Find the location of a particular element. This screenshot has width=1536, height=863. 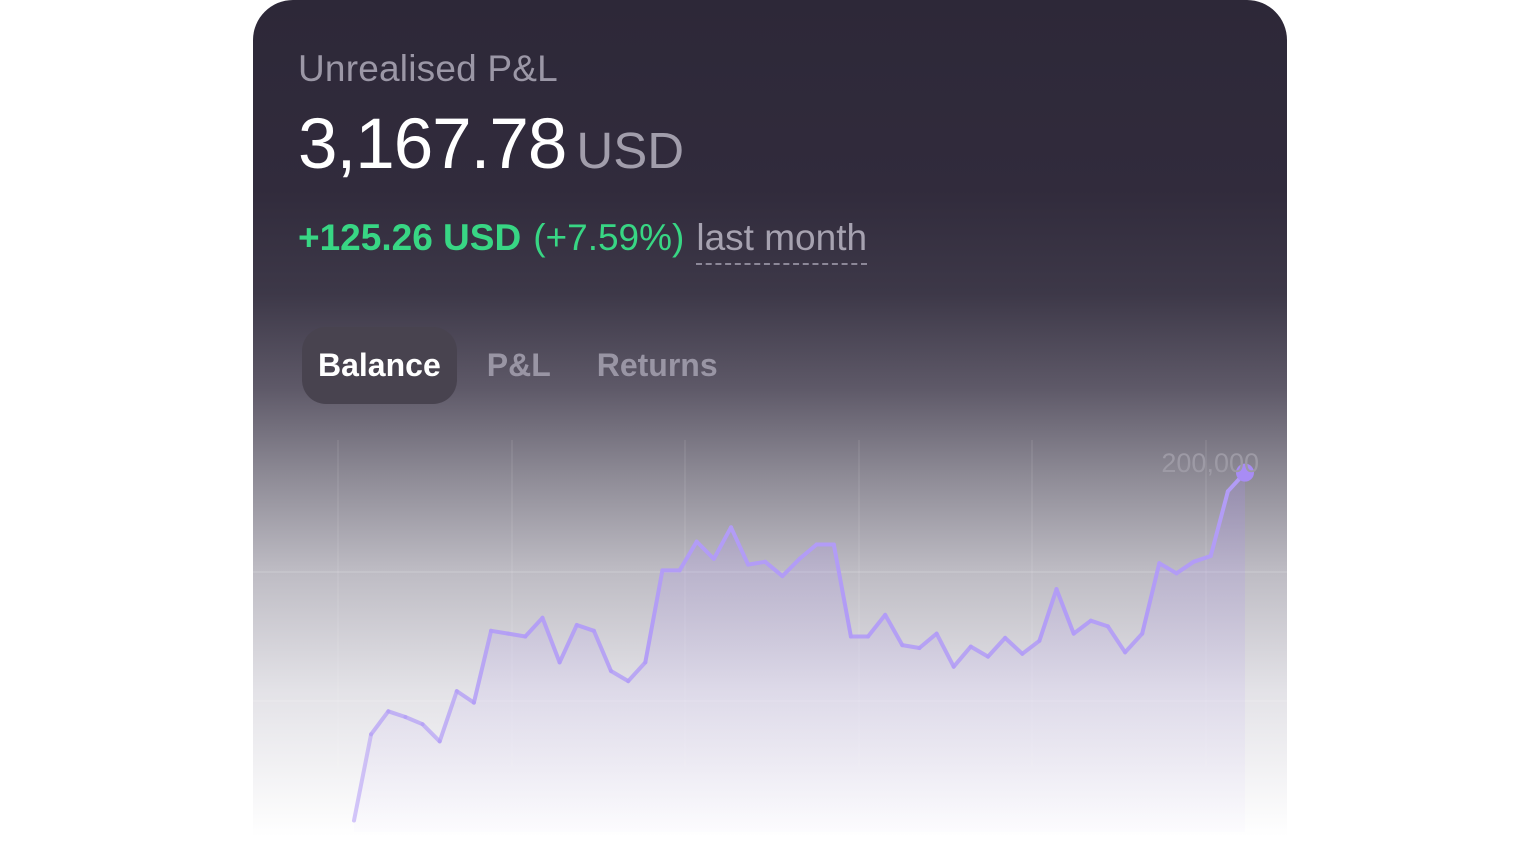

y-axis-tick-label: 200,000 is located at coordinates (1210, 463).